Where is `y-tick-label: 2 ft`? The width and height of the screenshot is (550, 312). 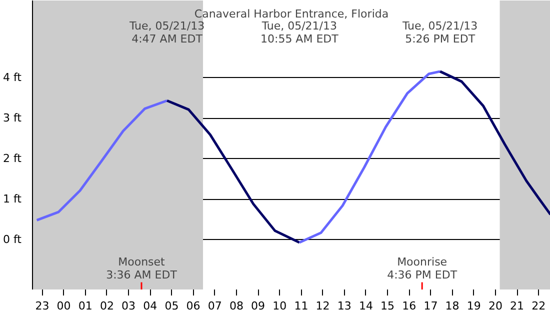
y-tick-label: 2 ft is located at coordinates (12, 159).